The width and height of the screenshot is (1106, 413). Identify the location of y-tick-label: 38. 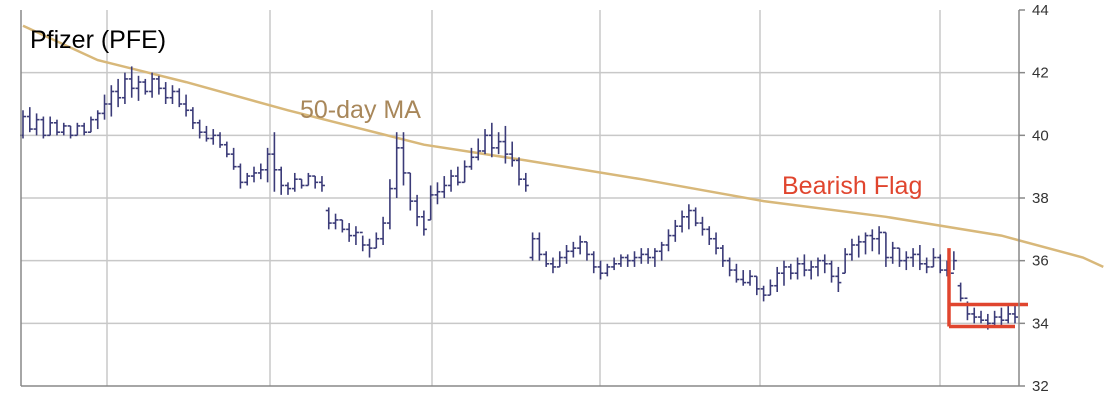
(1040, 198).